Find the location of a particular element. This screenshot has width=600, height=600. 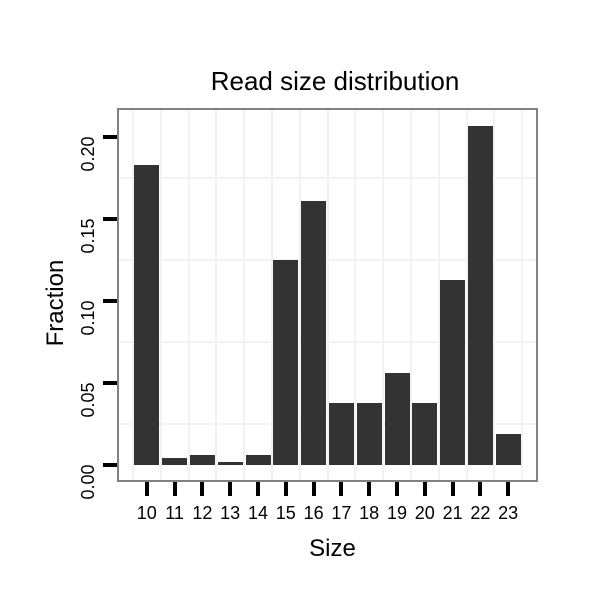

y-tick-label: 0.00 is located at coordinates (88, 482).